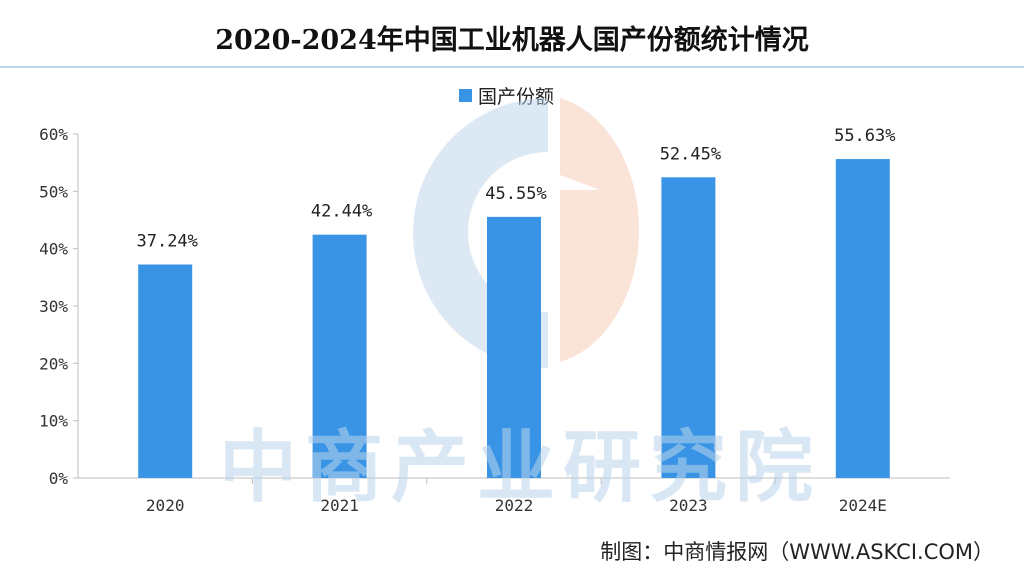 The width and height of the screenshot is (1024, 581). I want to click on y-tick-label: 40%, so click(53, 249).